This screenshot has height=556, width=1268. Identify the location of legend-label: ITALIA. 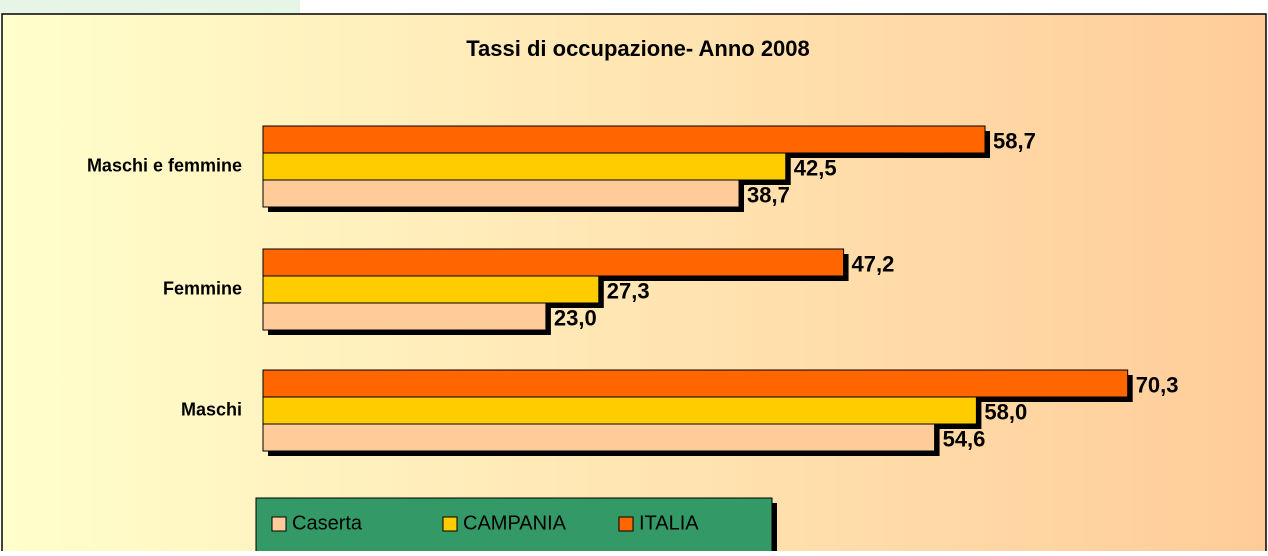
(669, 523).